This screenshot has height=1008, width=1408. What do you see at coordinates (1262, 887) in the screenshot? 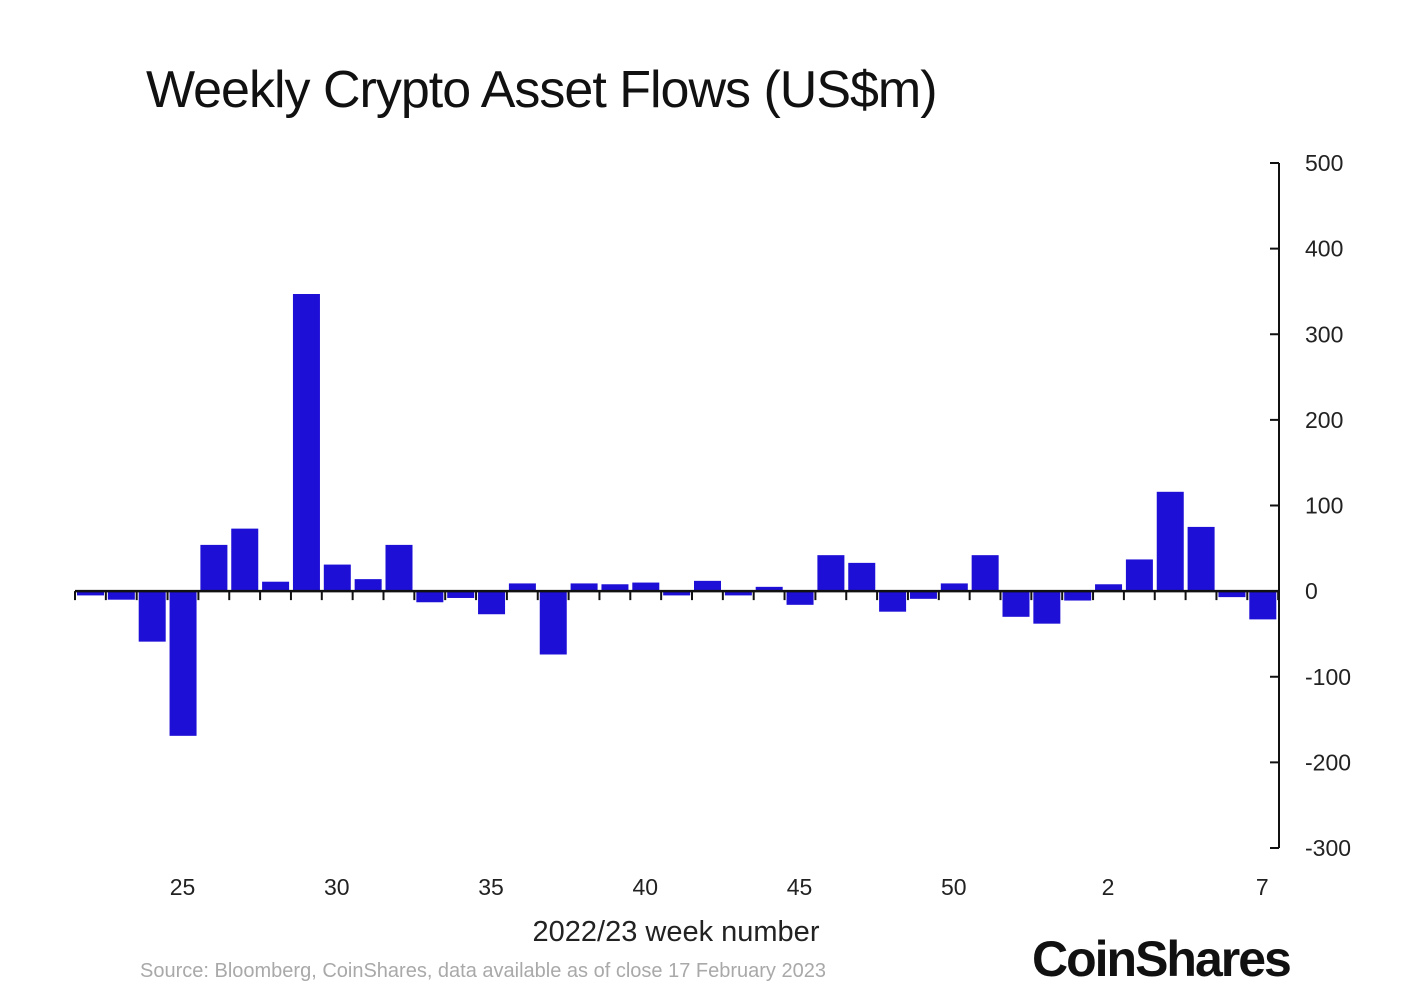
I see `x-tick-label: 7` at bounding box center [1262, 887].